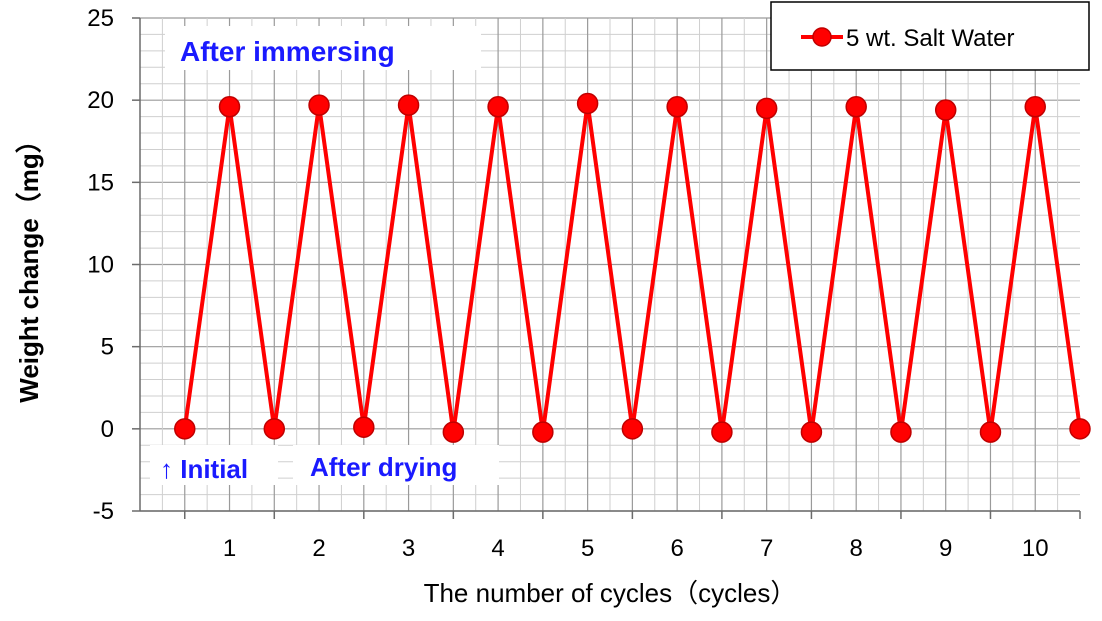  I want to click on x-tick-label: 10, so click(1035, 548).